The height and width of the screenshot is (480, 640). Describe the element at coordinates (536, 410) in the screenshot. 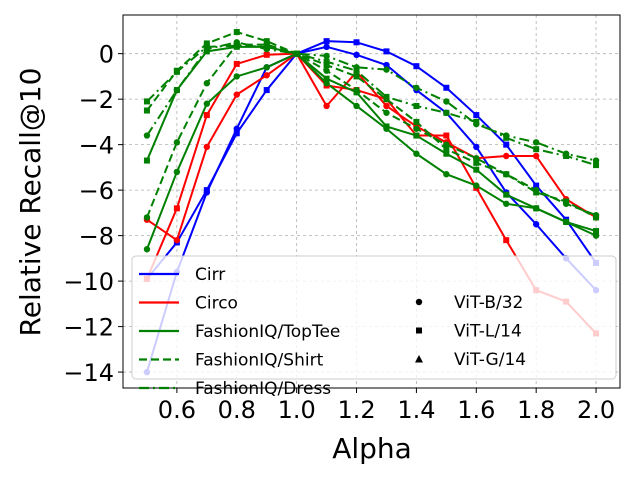

I see `x-tick-label: 1.8` at that location.